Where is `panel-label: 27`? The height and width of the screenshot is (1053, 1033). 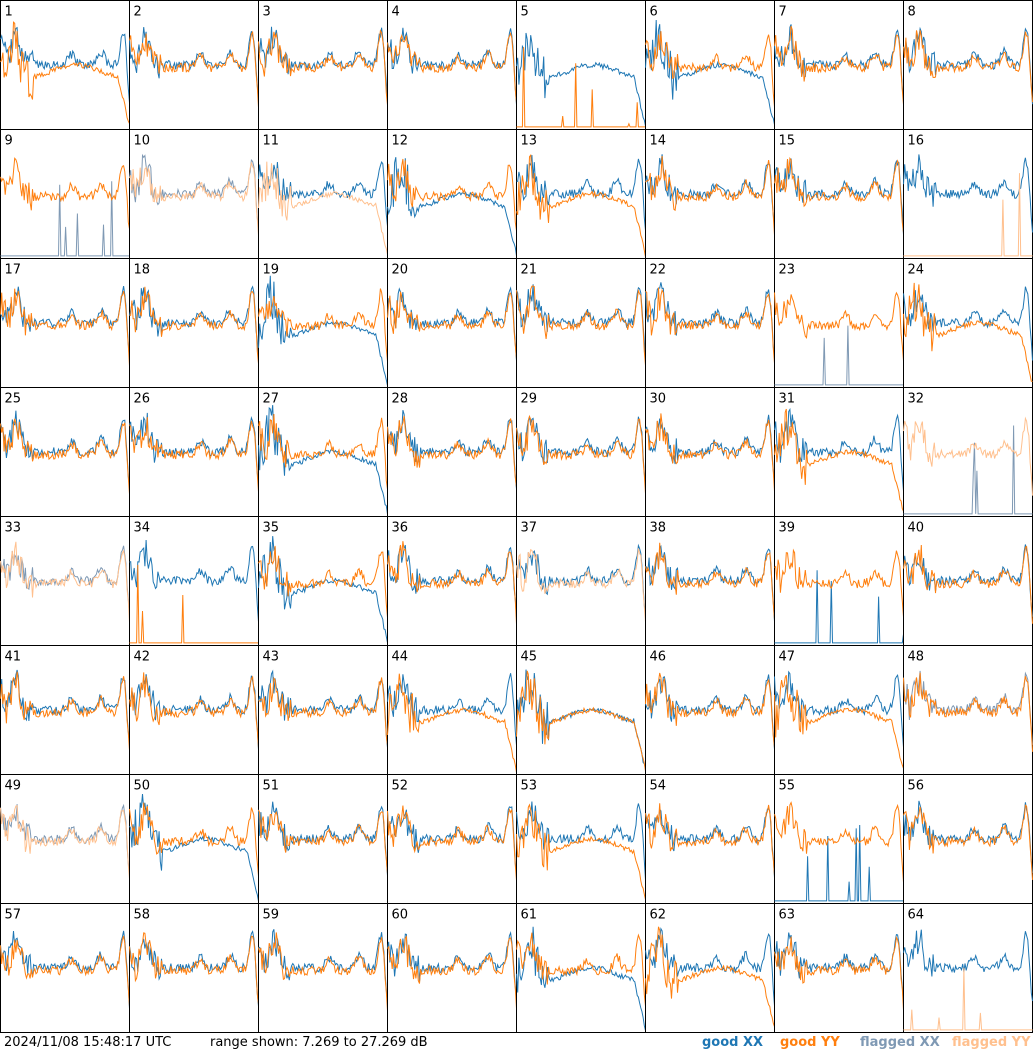
panel-label: 27 is located at coordinates (271, 399).